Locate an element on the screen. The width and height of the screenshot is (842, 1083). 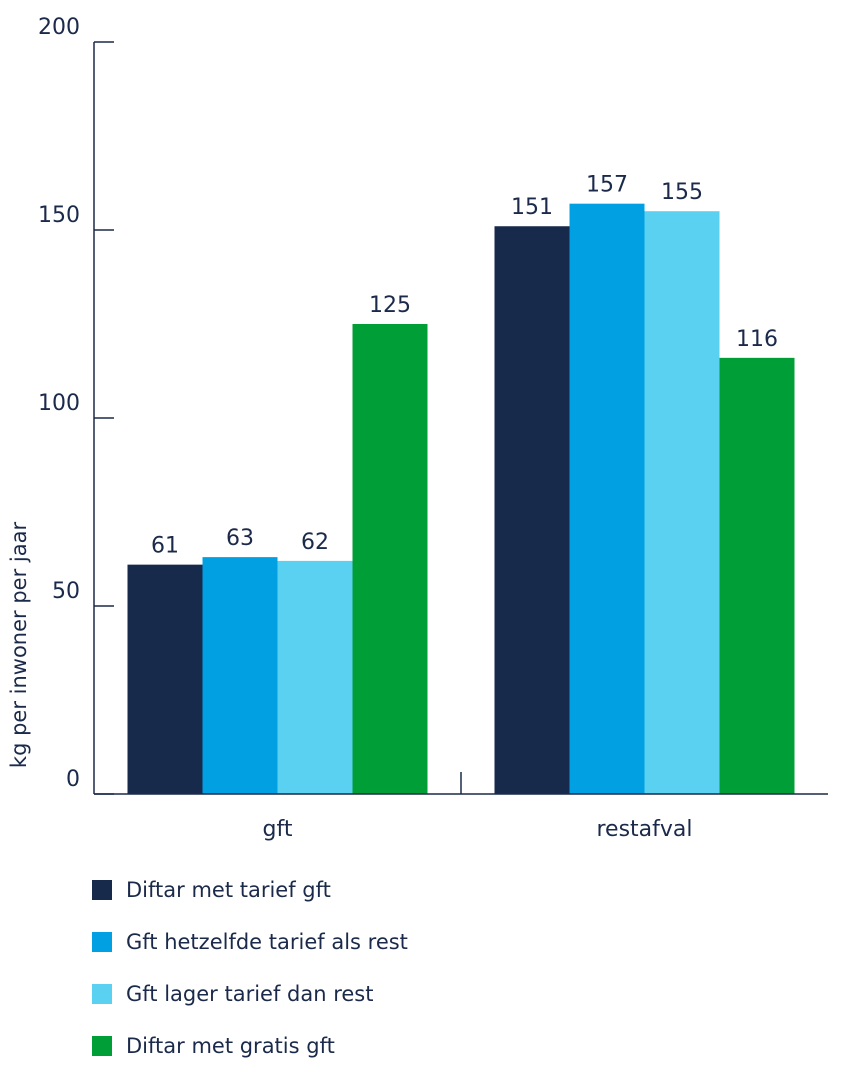
y-tick-label: 100 is located at coordinates (59, 403).